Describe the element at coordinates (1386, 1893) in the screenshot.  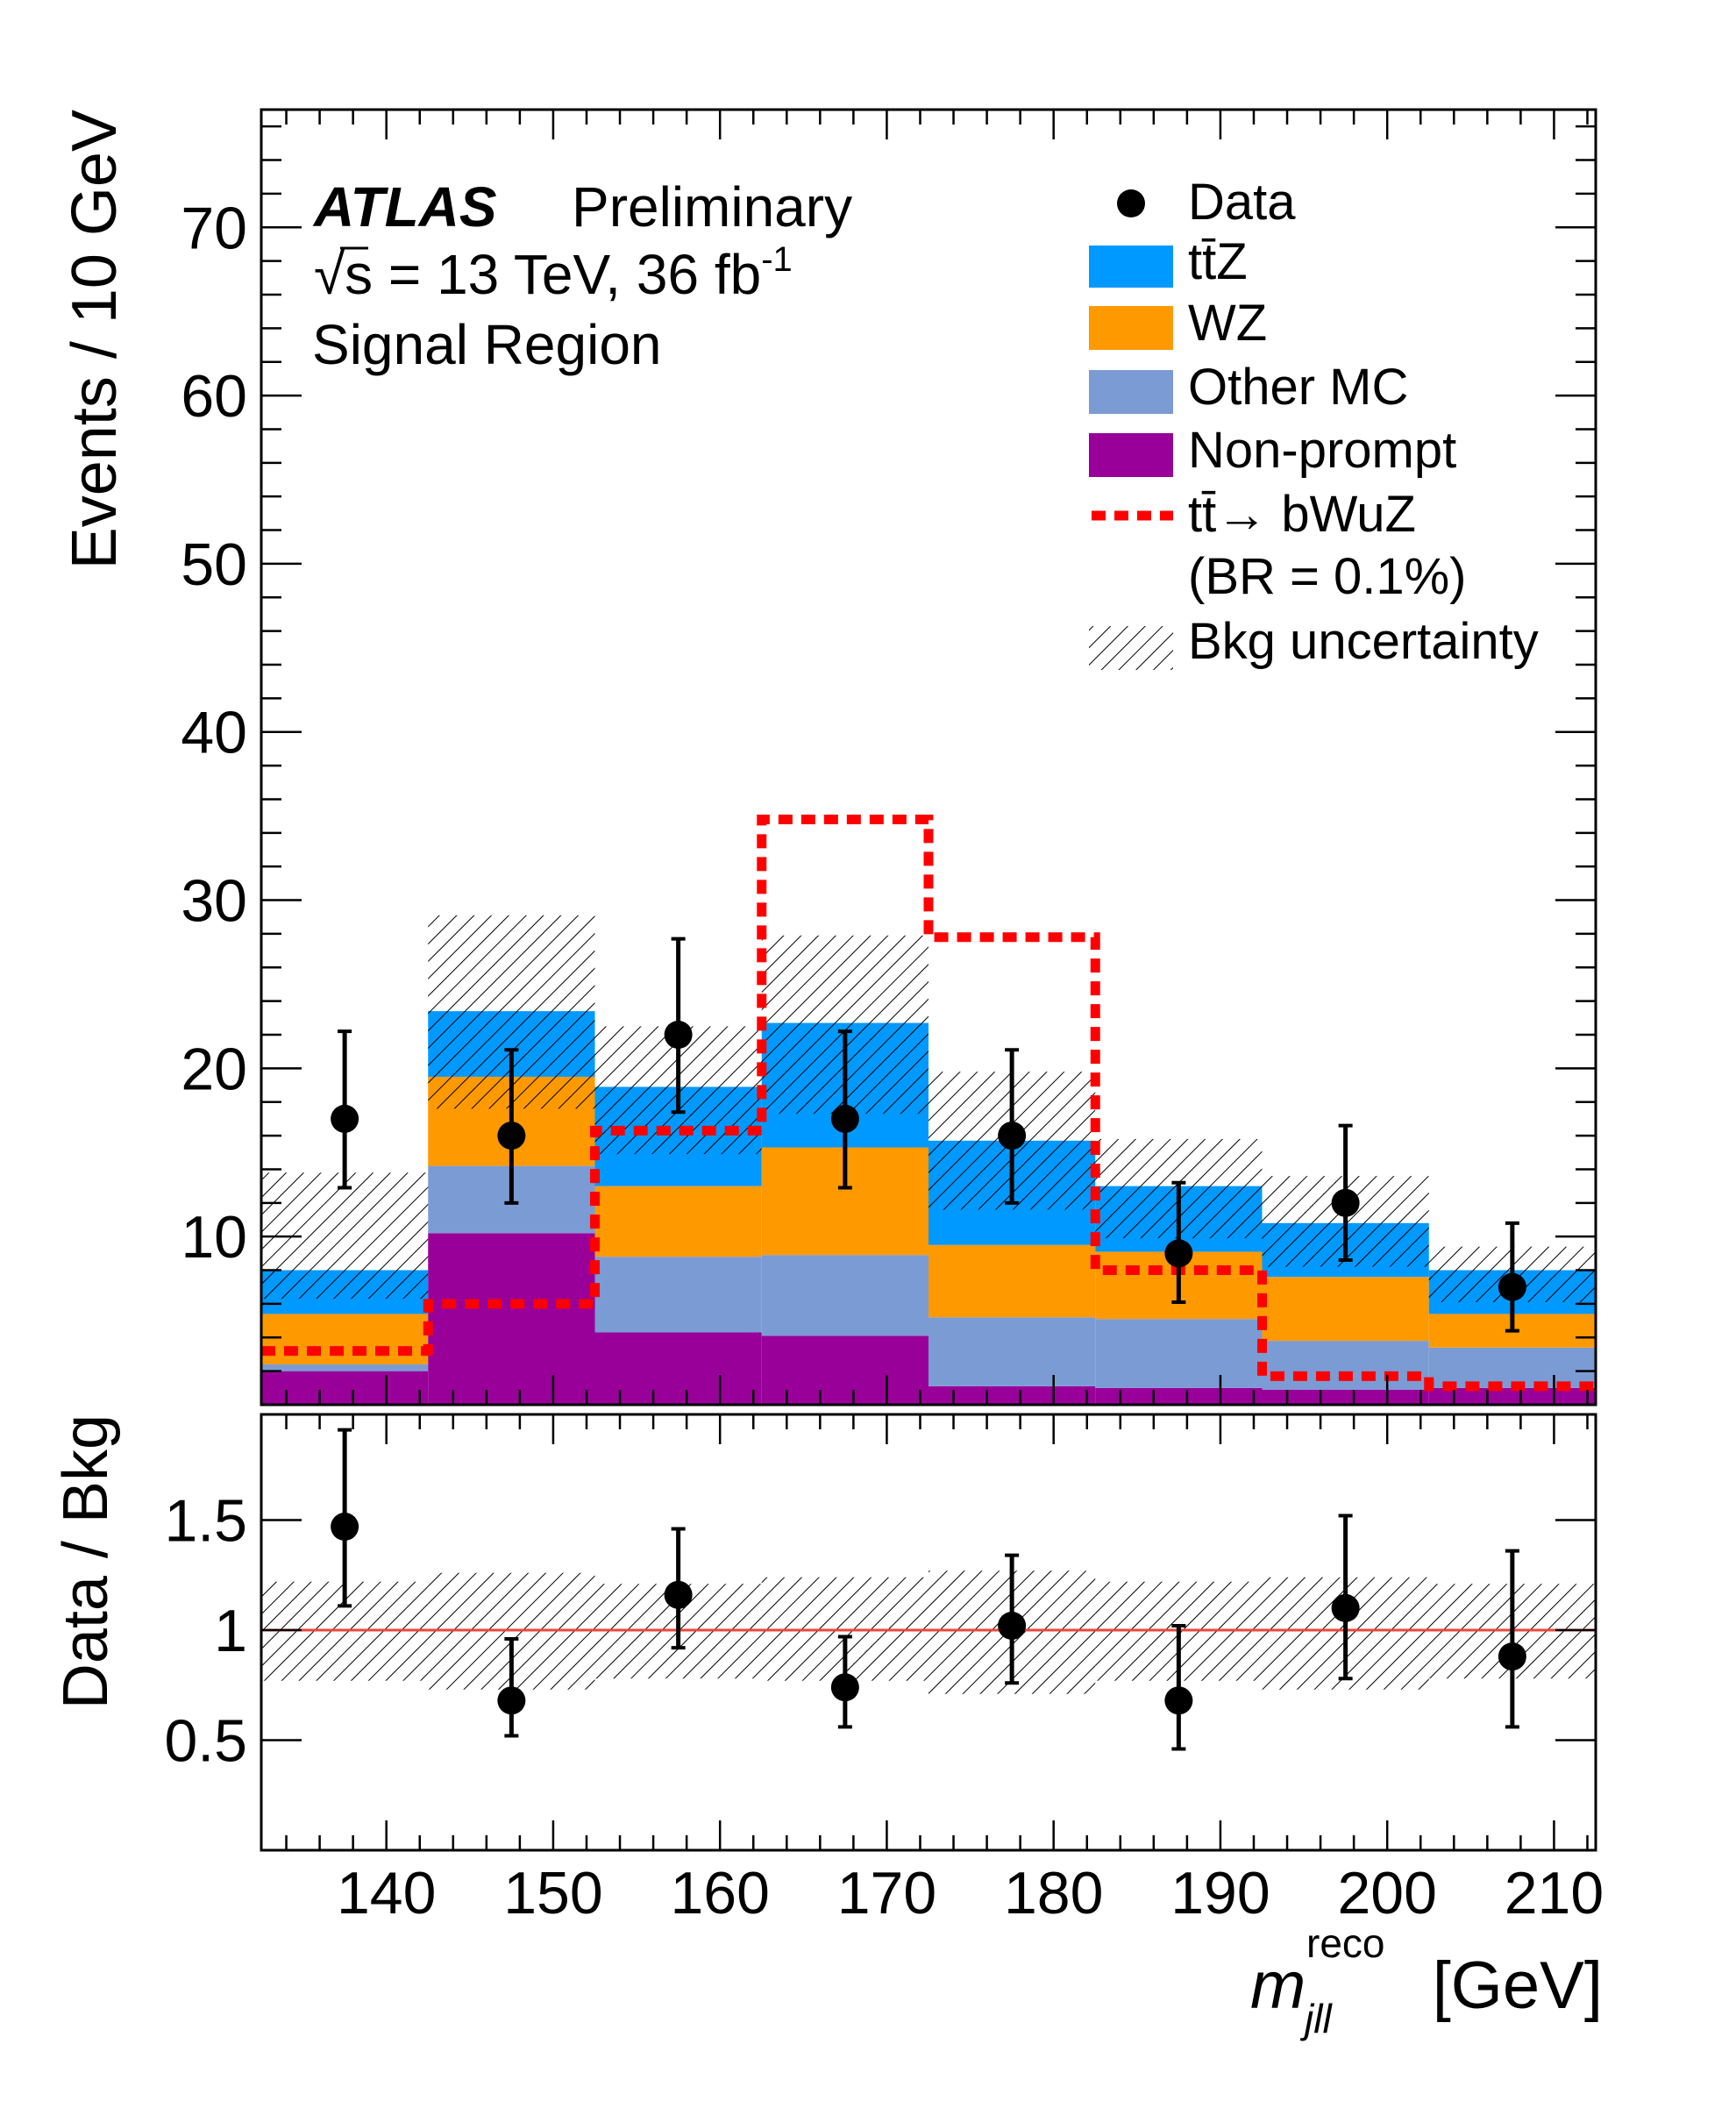
I see `x-tick-label-200: 200` at that location.